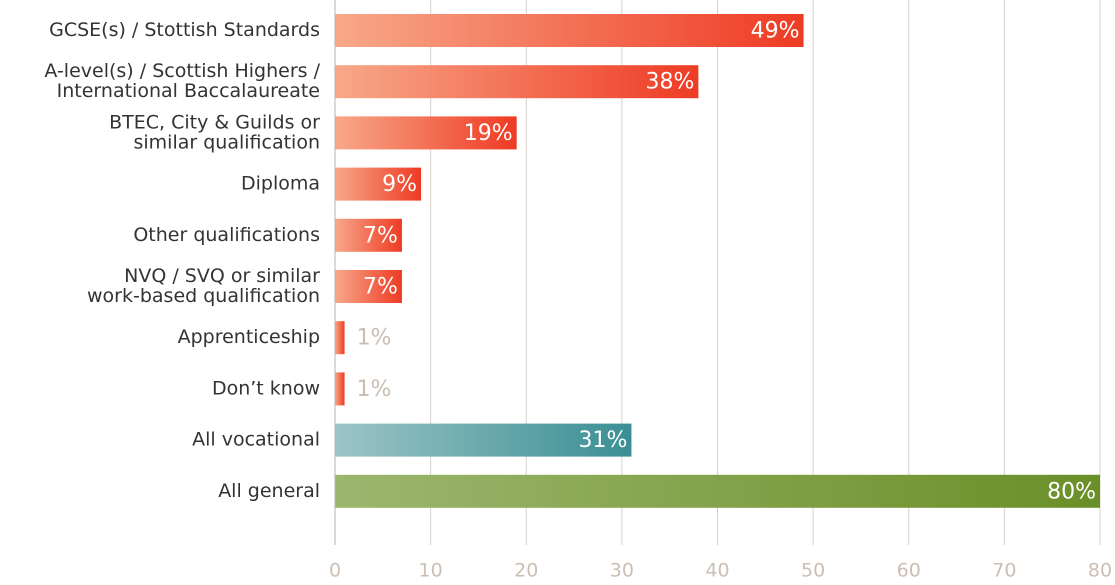  What do you see at coordinates (280, 184) in the screenshot?
I see `category-label: Diploma` at bounding box center [280, 184].